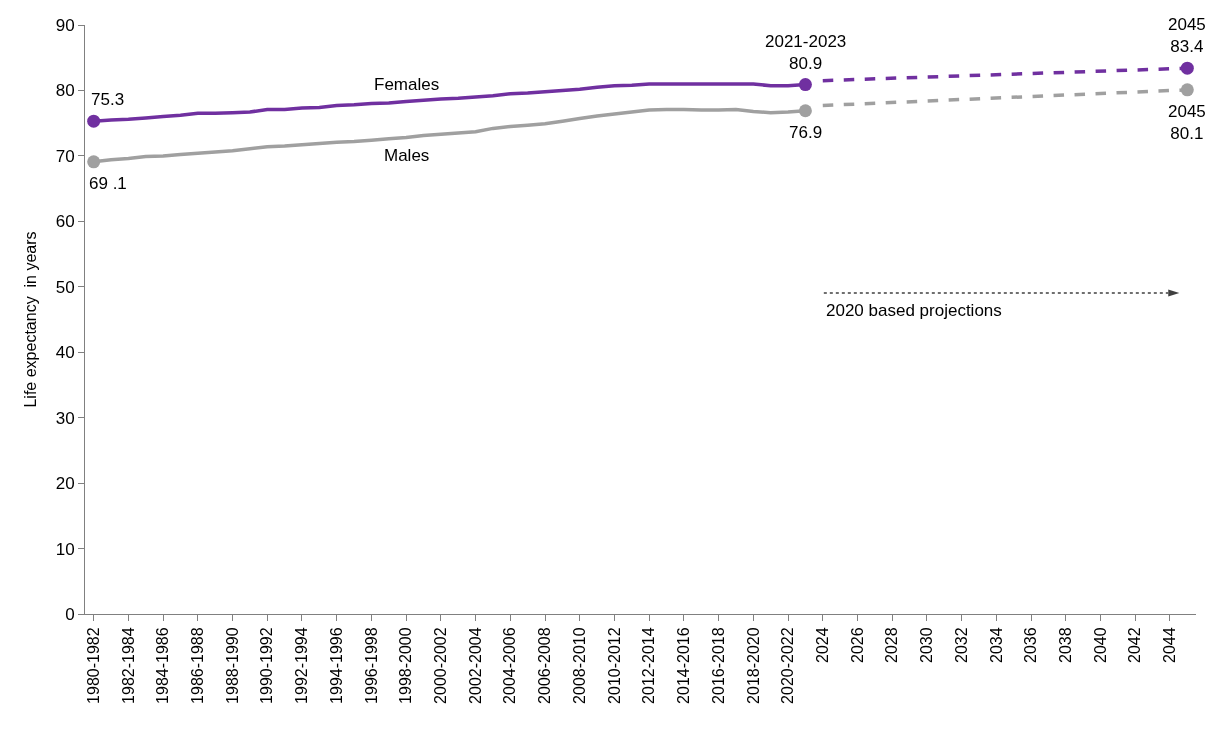 This screenshot has height=729, width=1221. What do you see at coordinates (232, 665) in the screenshot?
I see `x-tick-label: 1988-1990` at bounding box center [232, 665].